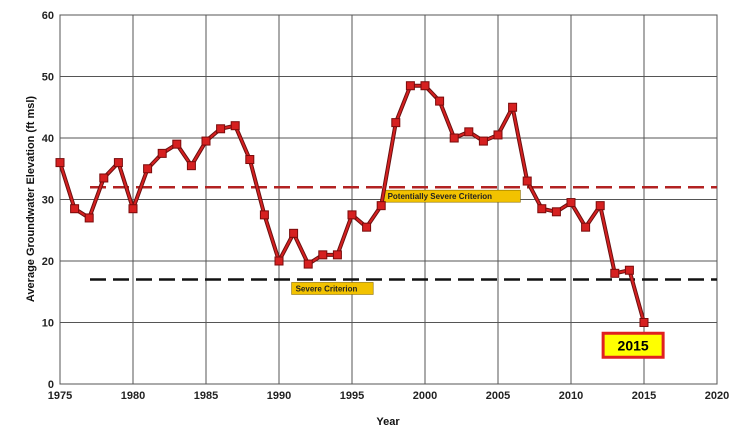  I want to click on x-tick-labels: 1975 1980 1985 1990 1995 2000 2005 2010 2015 2020, so click(388, 396).